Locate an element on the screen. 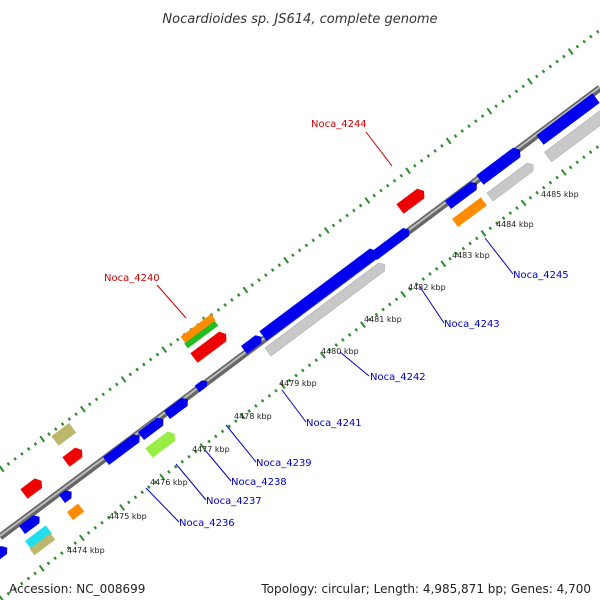 The image size is (600, 600). tick-4485: 4485 kbp is located at coordinates (560, 194).